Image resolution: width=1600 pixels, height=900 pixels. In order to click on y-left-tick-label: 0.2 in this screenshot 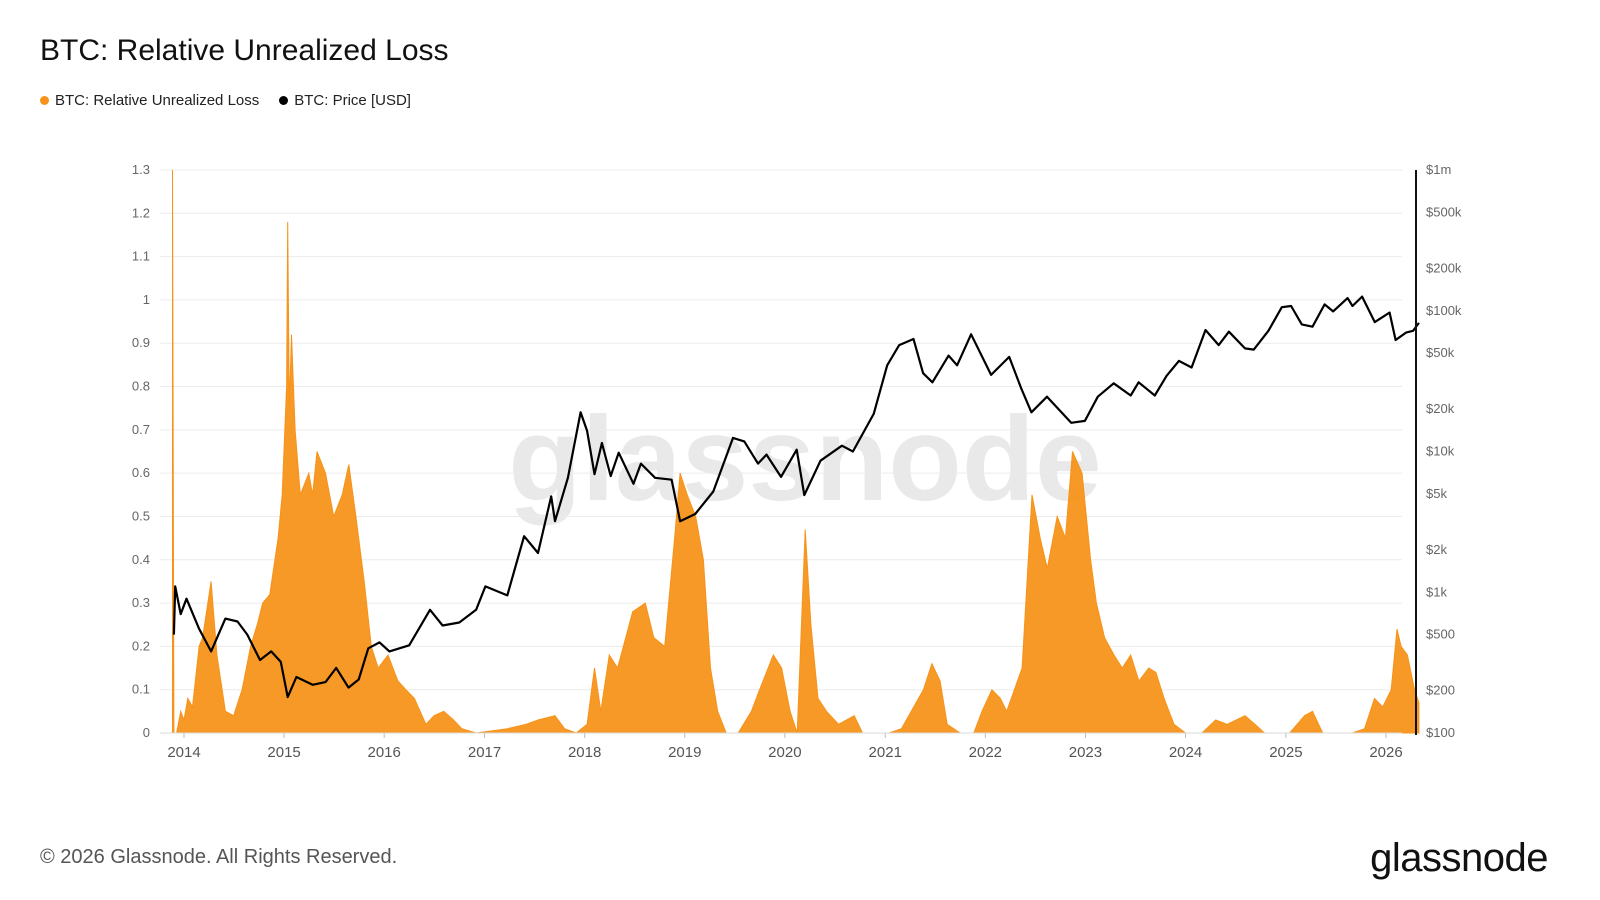, I will do `click(141, 645)`.